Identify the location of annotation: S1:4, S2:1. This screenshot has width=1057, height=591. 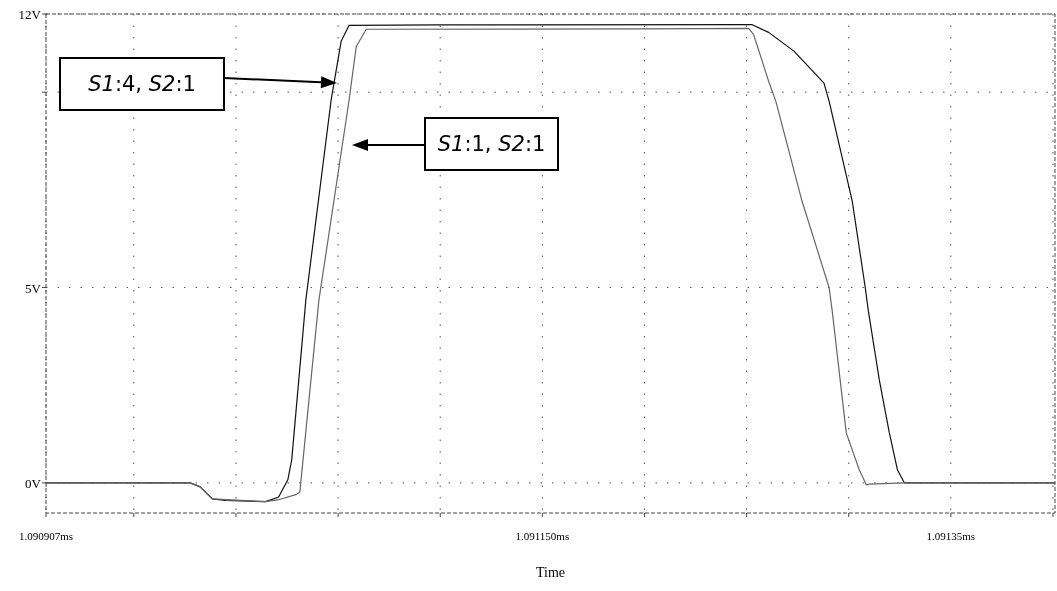
(142, 84).